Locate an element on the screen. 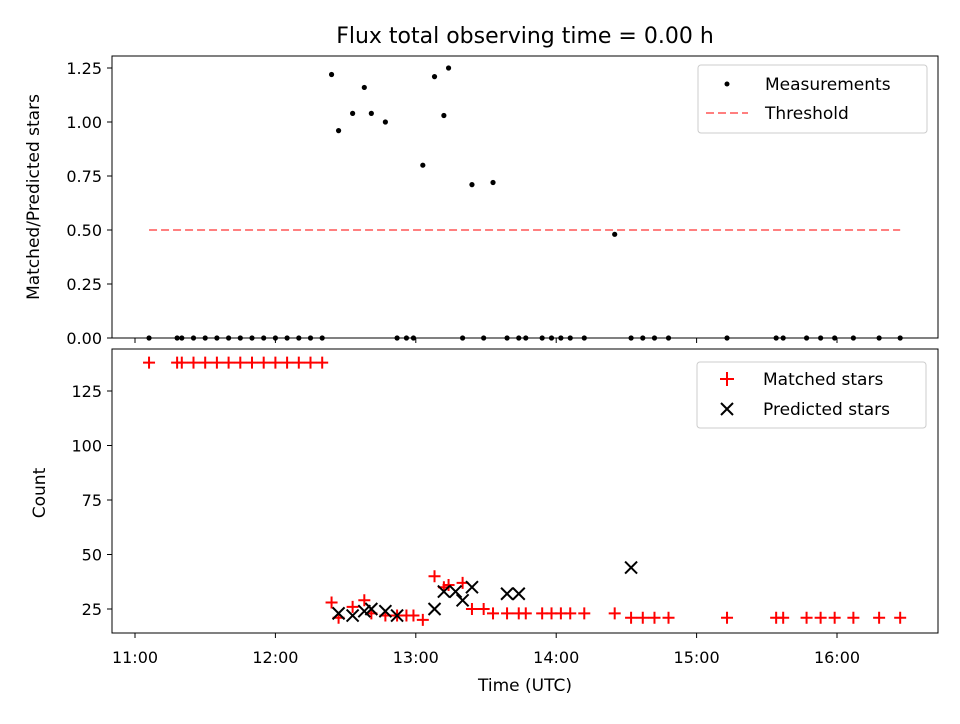  bottom-y-axis: 25 50 75 100 125 is located at coordinates (91, 500).